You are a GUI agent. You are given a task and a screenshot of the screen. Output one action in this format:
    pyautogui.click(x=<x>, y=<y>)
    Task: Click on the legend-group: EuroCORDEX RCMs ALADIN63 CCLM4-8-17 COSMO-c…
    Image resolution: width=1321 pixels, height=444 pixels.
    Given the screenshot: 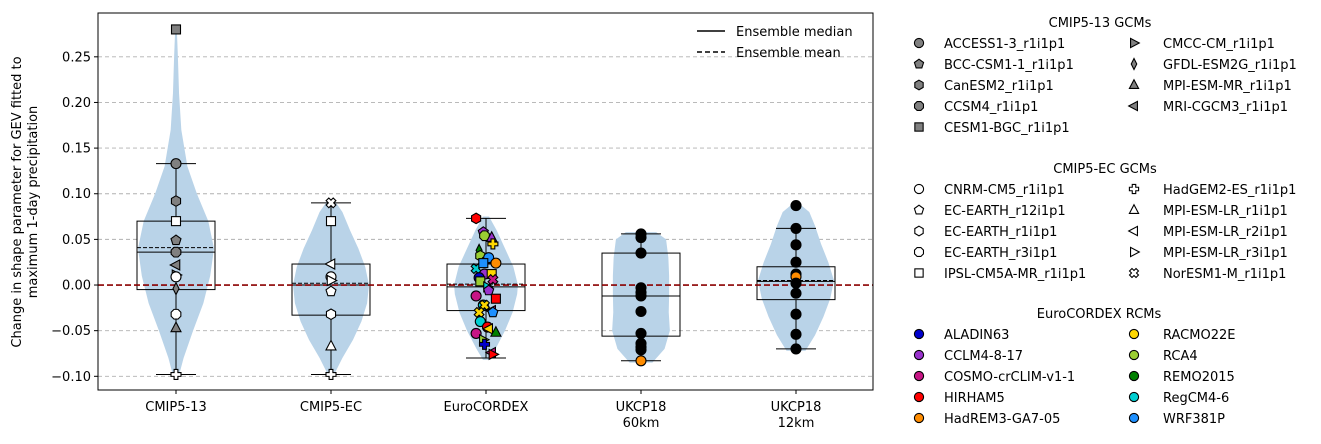 What is the action you would take?
    pyautogui.click(x=1074, y=367)
    